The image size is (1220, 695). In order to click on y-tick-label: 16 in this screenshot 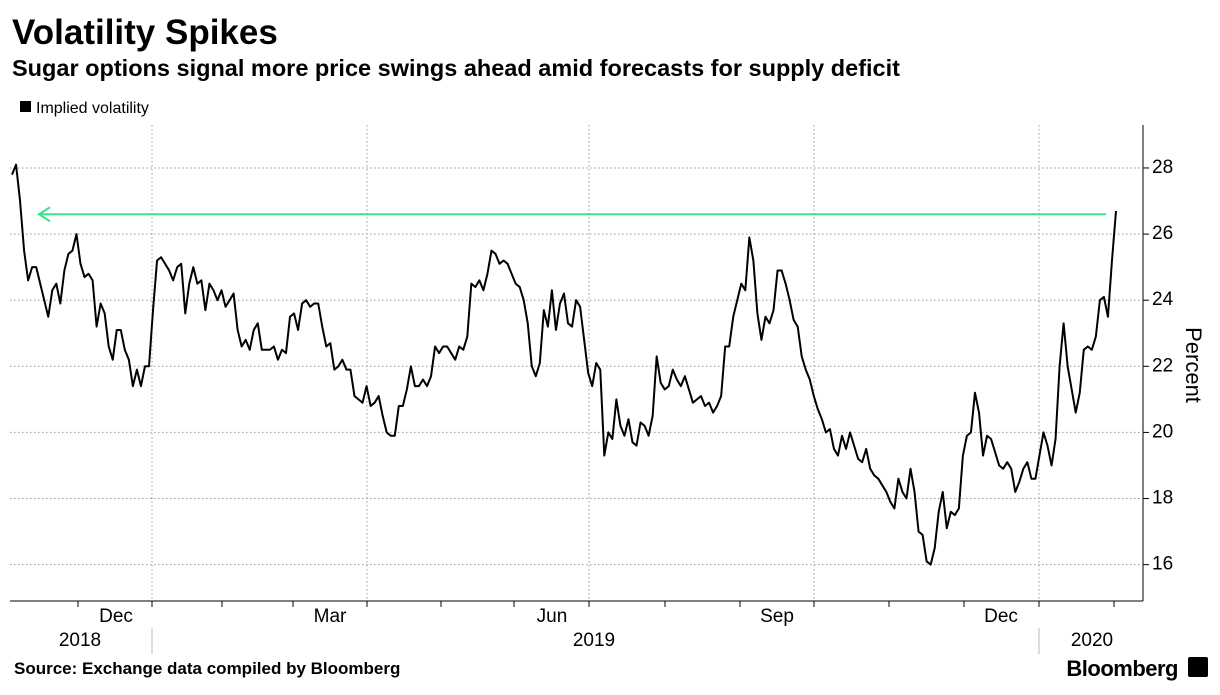, I will do `click(1162, 564)`.